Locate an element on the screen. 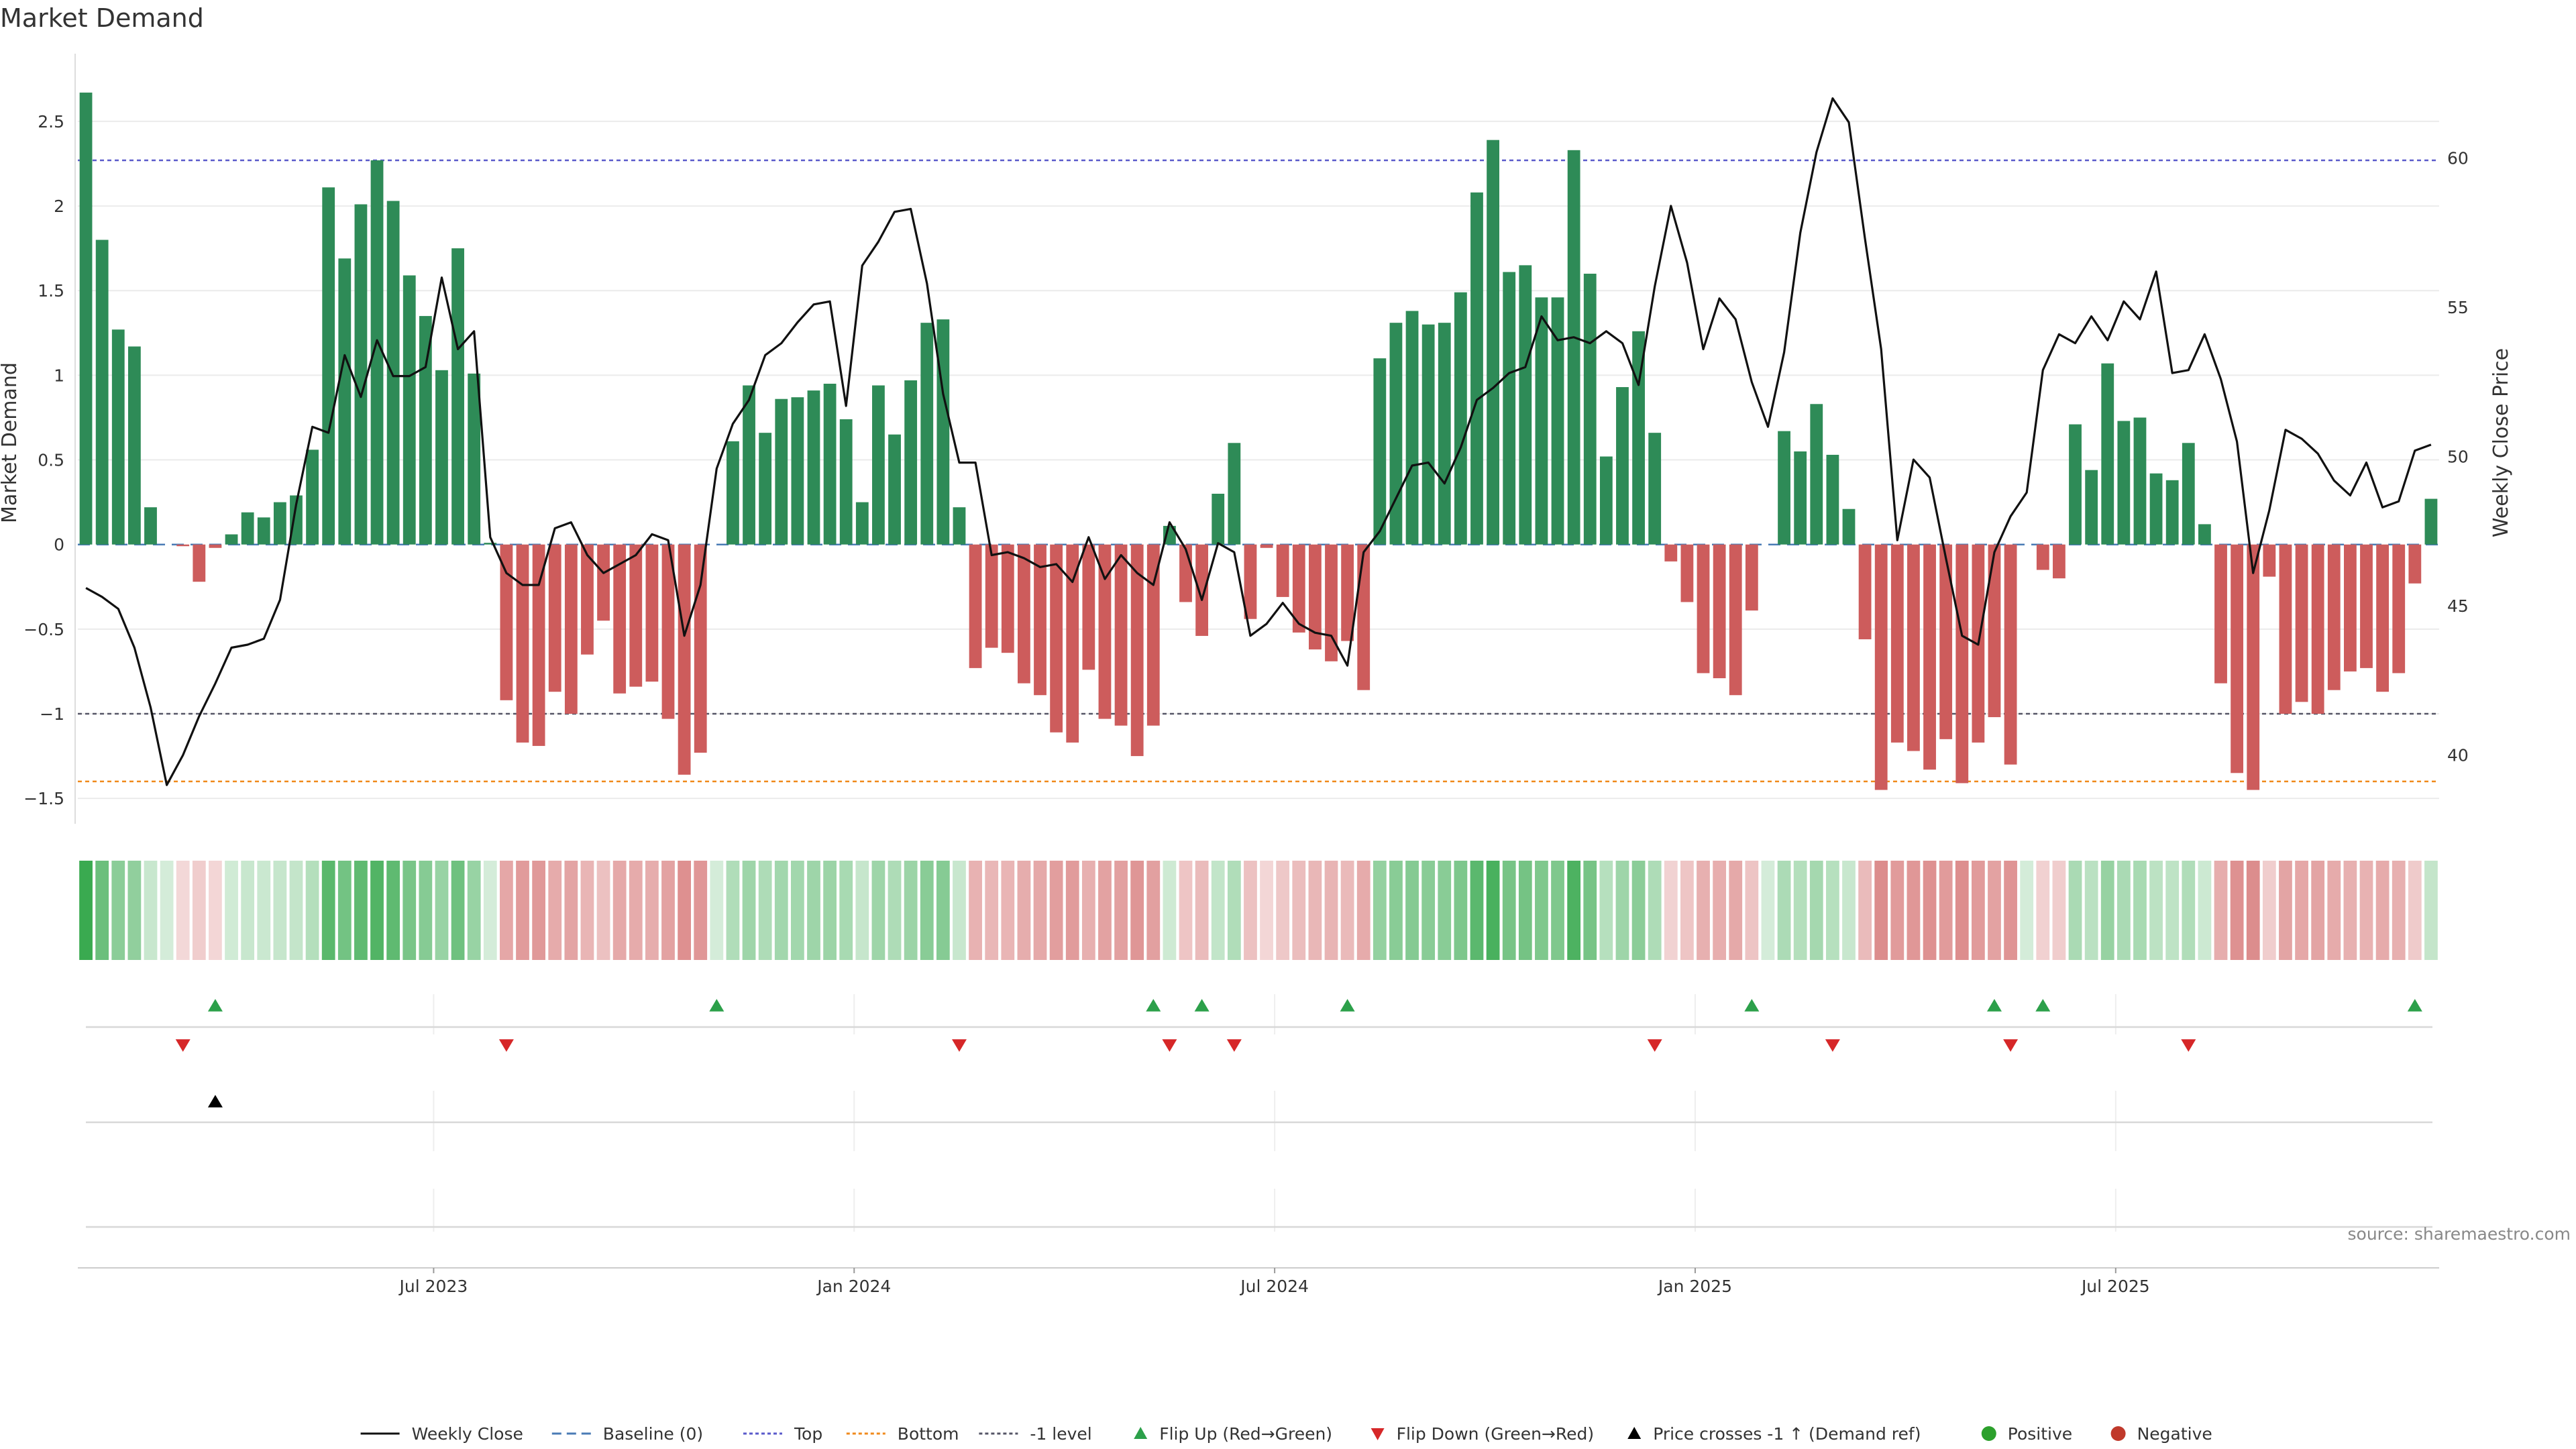  x-axis-ticks: Jul 2023 Jan 2024 Jul 2024 Jan 2025 Jul 2025 is located at coordinates (1258, 1281).